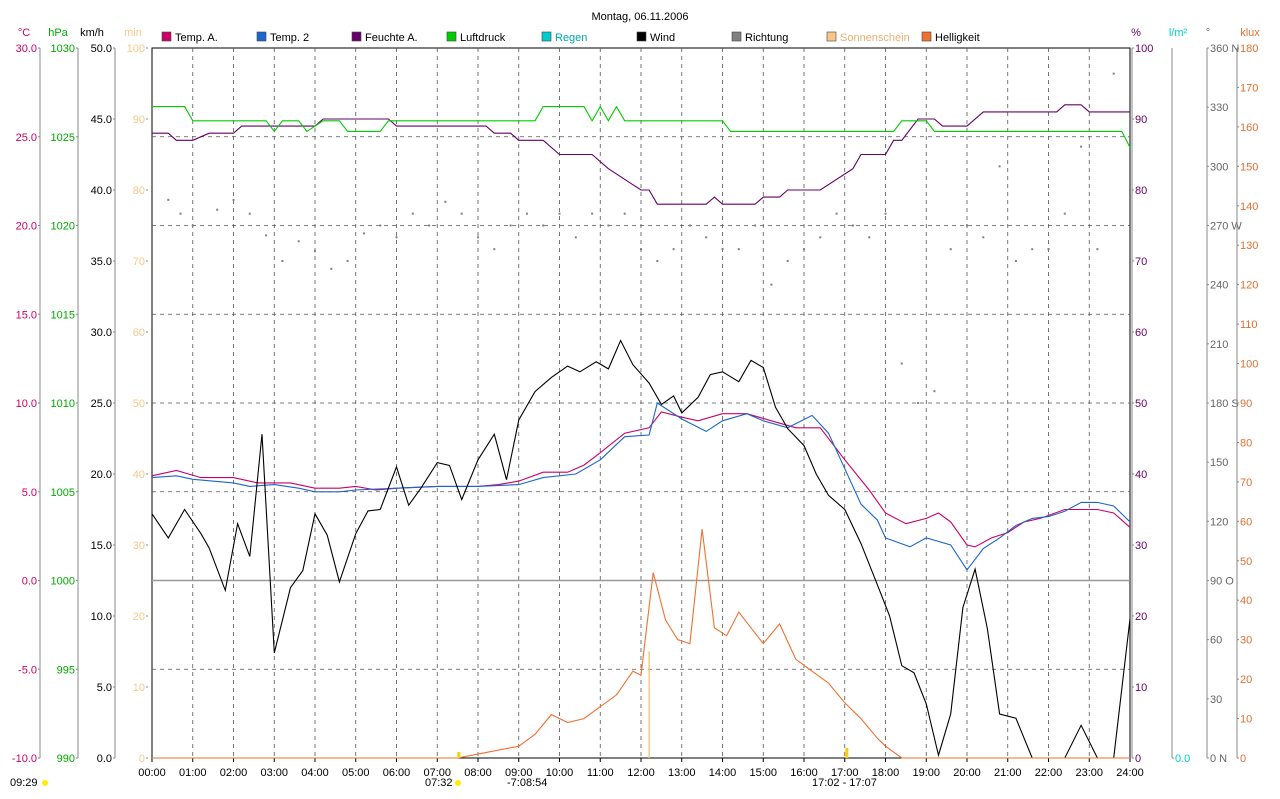 This screenshot has width=1280, height=799. What do you see at coordinates (600, 773) in the screenshot?
I see `x-tick-label: 11:00` at bounding box center [600, 773].